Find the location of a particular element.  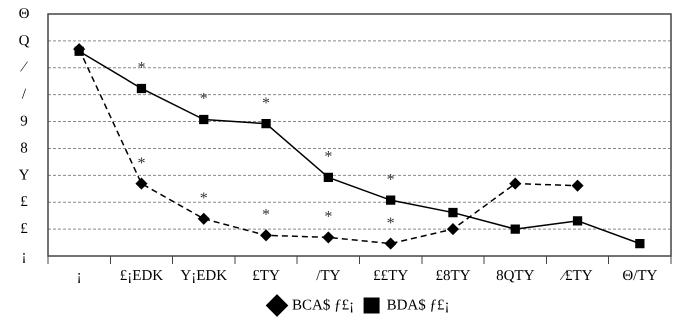

x-tick-label: ££TY is located at coordinates (390, 276).